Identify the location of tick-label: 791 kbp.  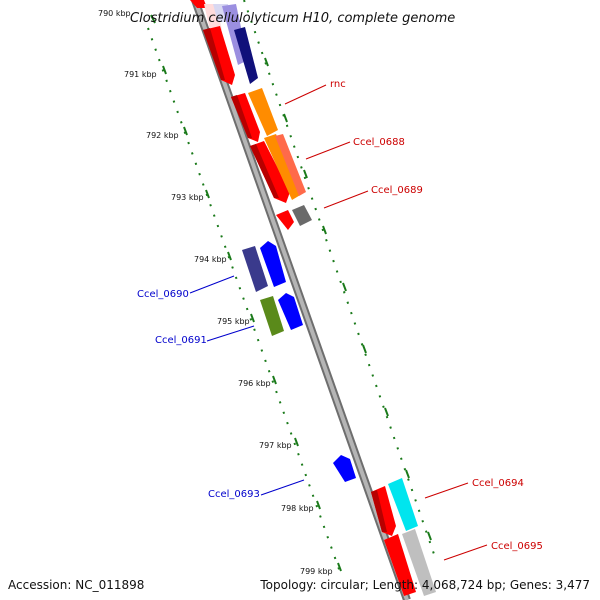
(140, 74).